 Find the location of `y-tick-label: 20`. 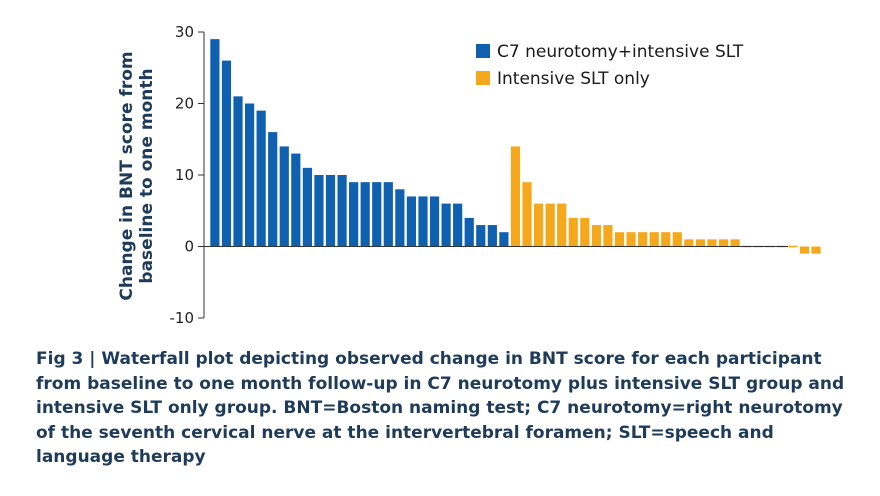

y-tick-label: 20 is located at coordinates (184, 104).